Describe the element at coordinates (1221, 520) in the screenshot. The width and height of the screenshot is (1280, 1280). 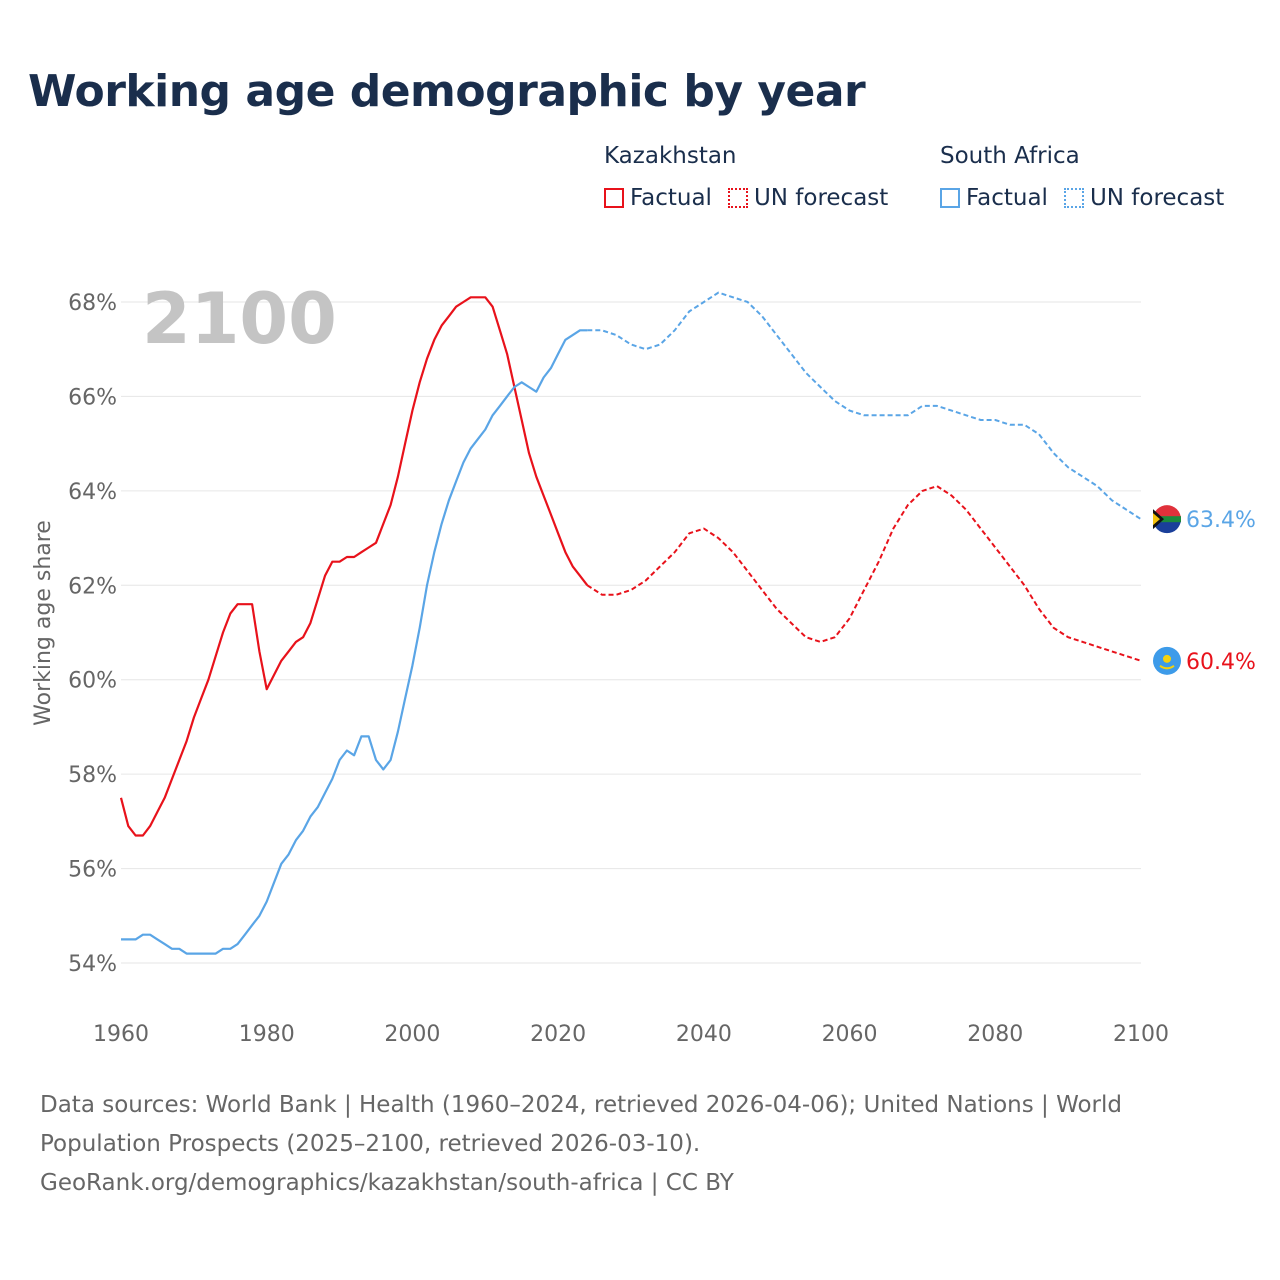
I see `end-value-label-south-africa: 63.4%` at that location.